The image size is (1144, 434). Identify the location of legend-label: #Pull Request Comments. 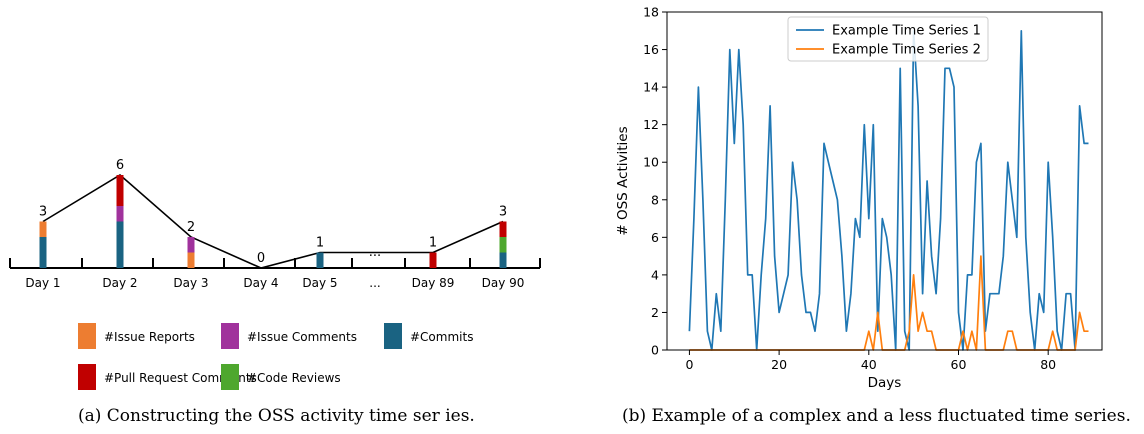
(180, 378).